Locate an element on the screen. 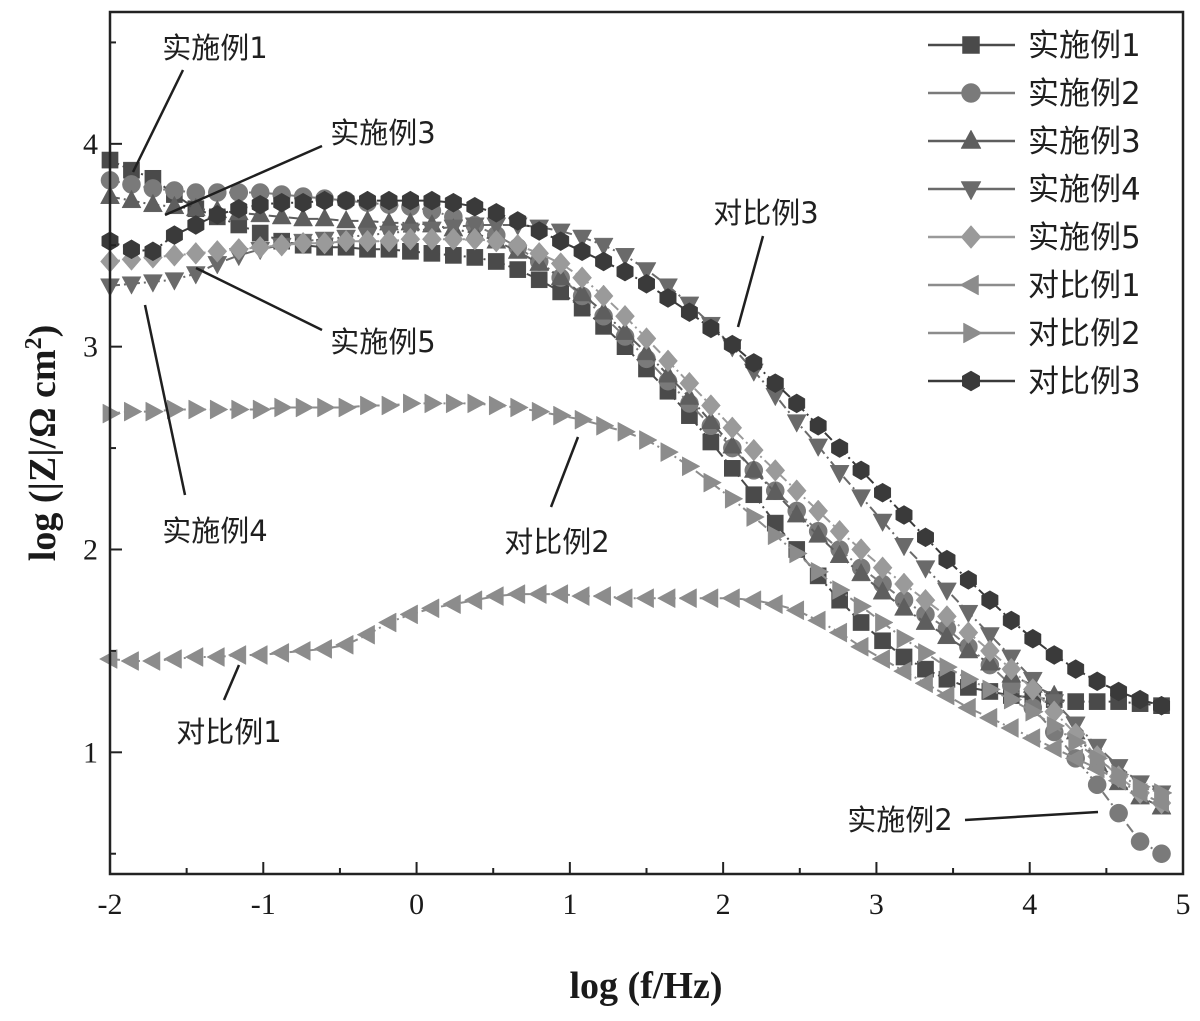 This screenshot has height=1021, width=1200. y-tick-label: 3 is located at coordinates (90, 347).